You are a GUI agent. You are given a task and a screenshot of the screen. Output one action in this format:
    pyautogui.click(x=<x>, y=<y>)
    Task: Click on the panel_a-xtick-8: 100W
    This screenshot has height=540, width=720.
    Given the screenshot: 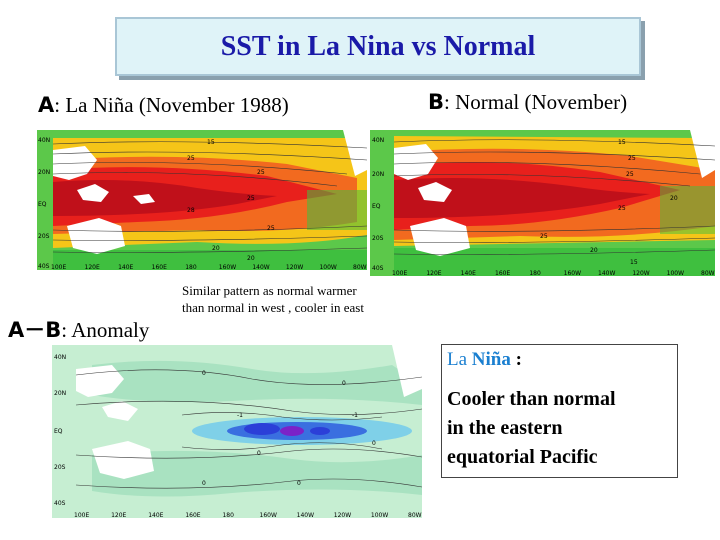 What is the action you would take?
    pyautogui.click(x=327, y=267)
    